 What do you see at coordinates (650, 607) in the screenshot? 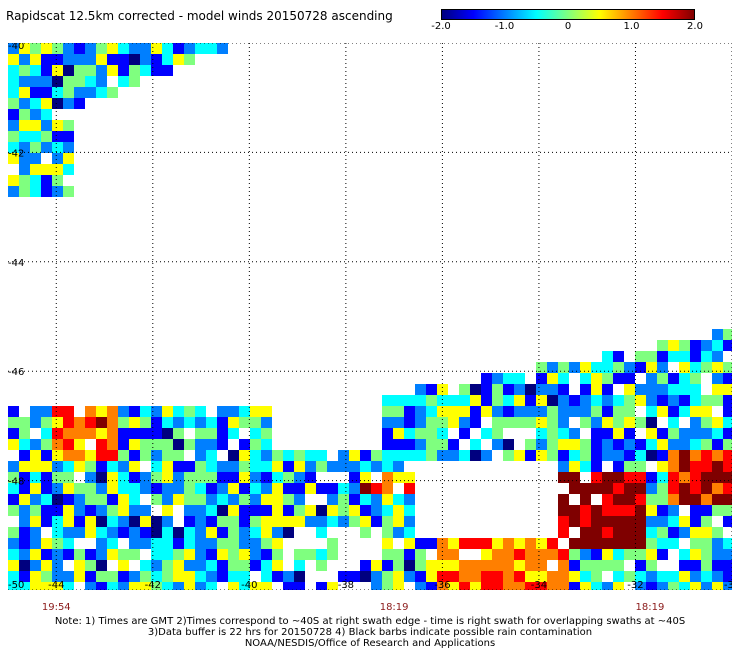
I see `swath-time-label: 18:19` at bounding box center [650, 607].